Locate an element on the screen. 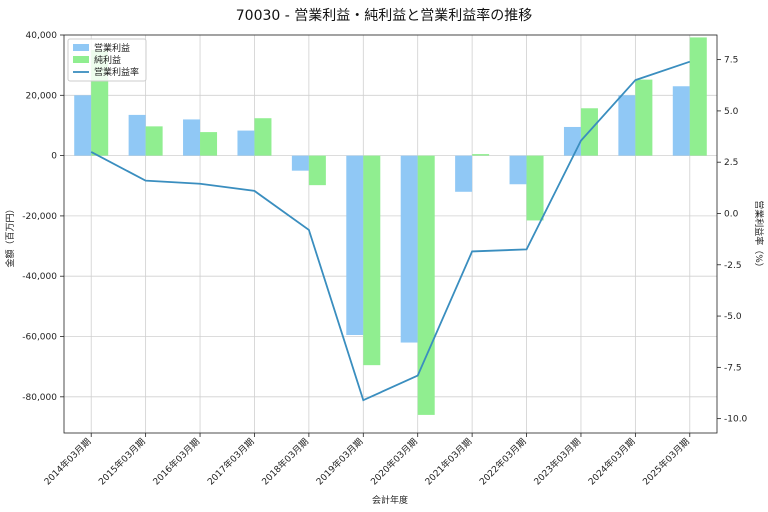 The height and width of the screenshot is (512, 768). legend-label: 純利益 is located at coordinates (107, 60).